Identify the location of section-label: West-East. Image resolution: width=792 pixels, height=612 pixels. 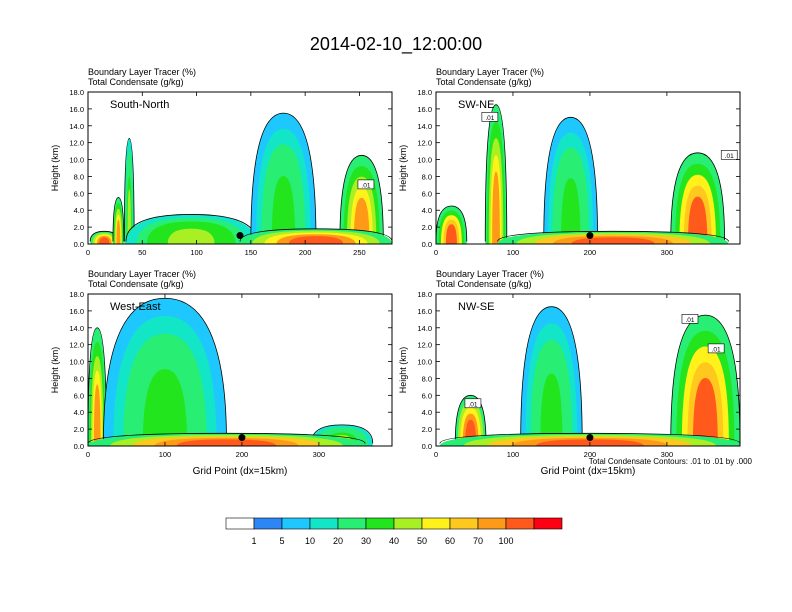
(135, 307).